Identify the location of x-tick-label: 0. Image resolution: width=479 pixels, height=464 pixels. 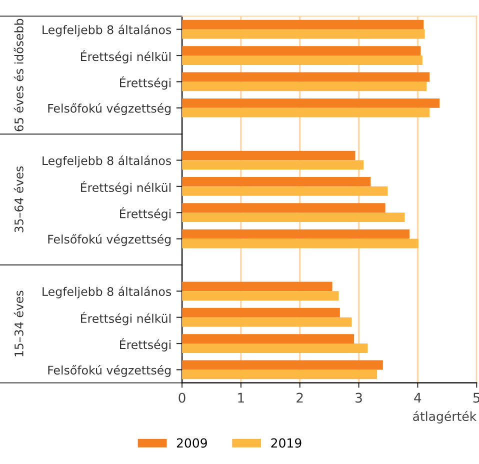
(182, 397).